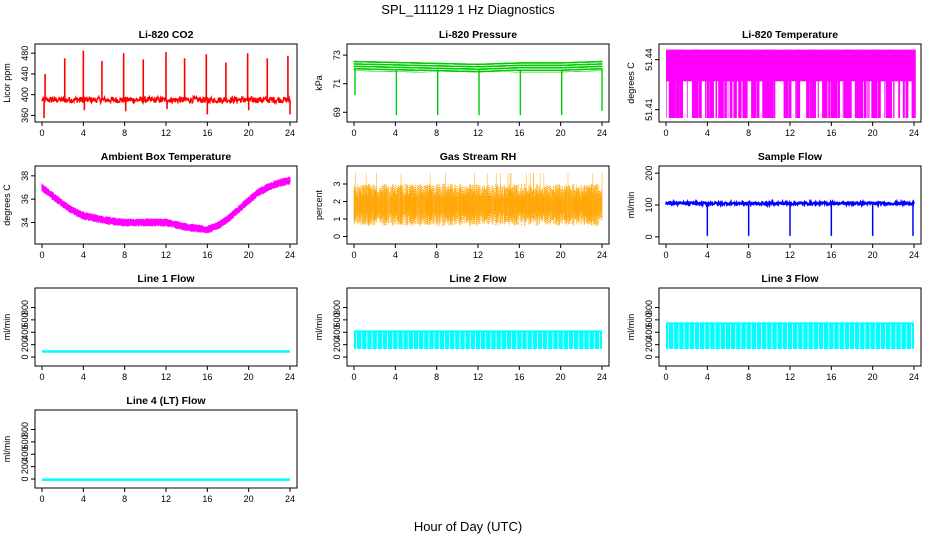 This screenshot has height=540, width=936. Describe the element at coordinates (166, 84) in the screenshot. I see `series-CO2` at that location.